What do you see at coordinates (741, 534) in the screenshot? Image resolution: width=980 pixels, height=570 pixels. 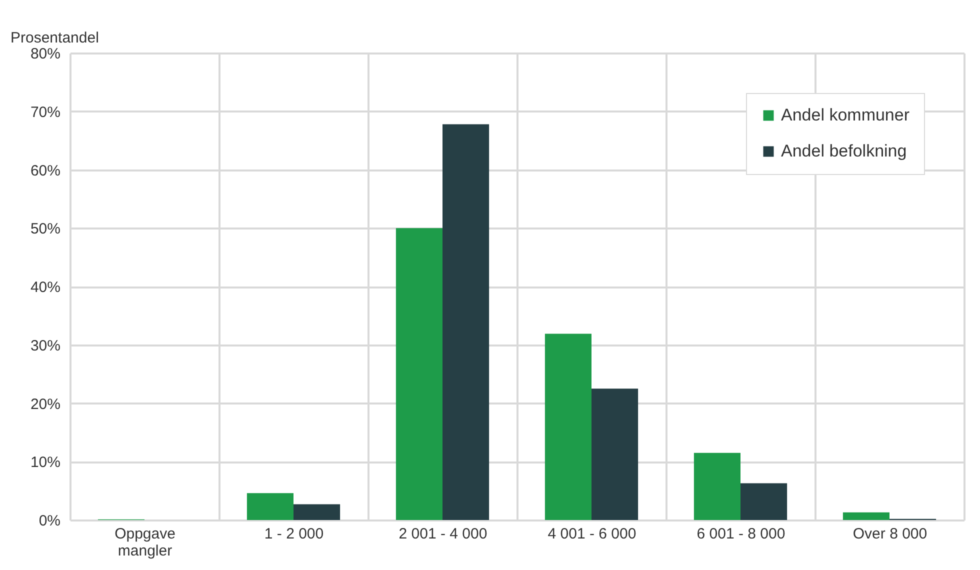 I see `x-tick-label: 6 001 - 8 000` at bounding box center [741, 534].